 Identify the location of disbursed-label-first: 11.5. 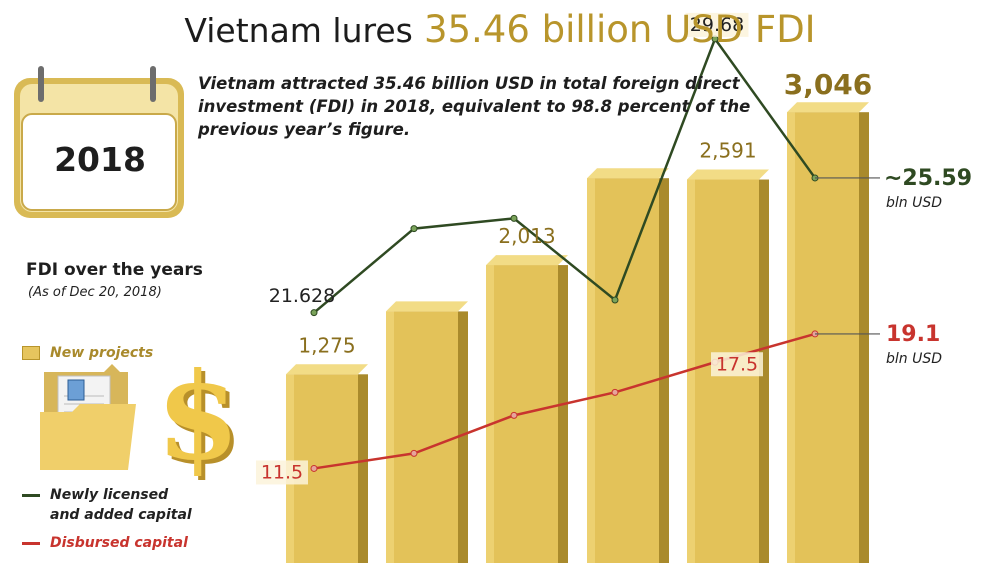
(282, 472).